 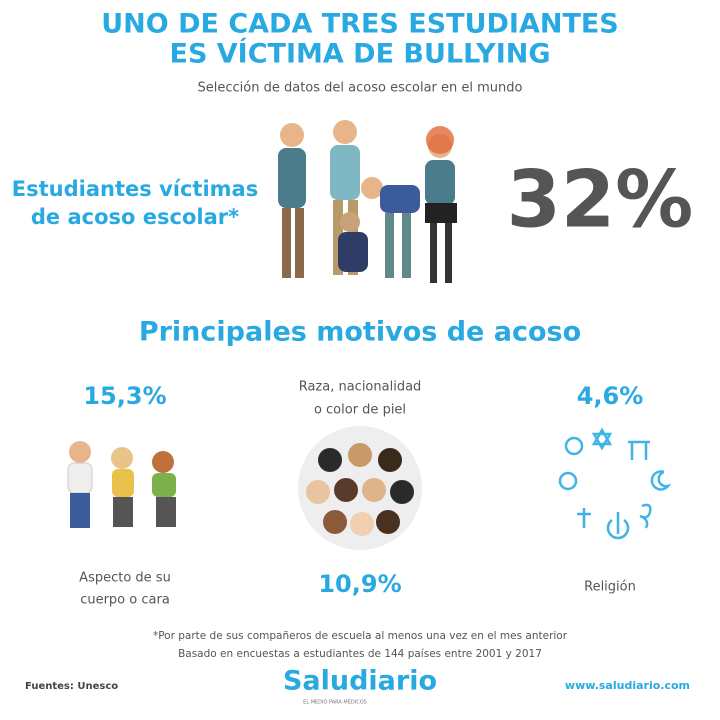 What do you see at coordinates (360, 681) in the screenshot?
I see `logo: Saludiario` at bounding box center [360, 681].